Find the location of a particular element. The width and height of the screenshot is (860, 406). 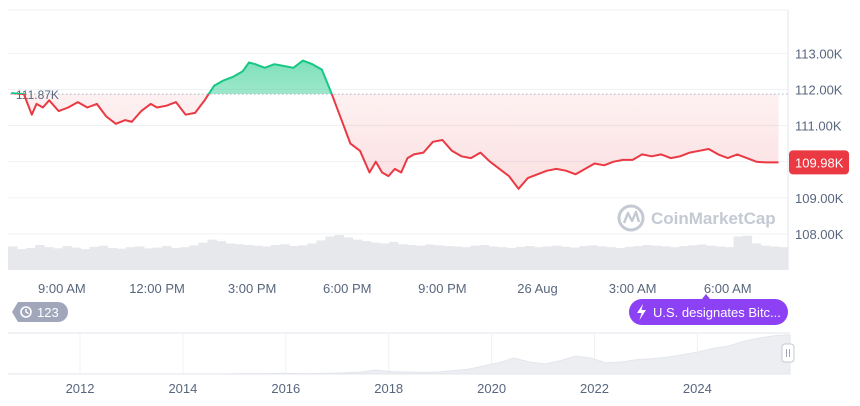

coinmarketcap-logo-icon is located at coordinates (631, 218).